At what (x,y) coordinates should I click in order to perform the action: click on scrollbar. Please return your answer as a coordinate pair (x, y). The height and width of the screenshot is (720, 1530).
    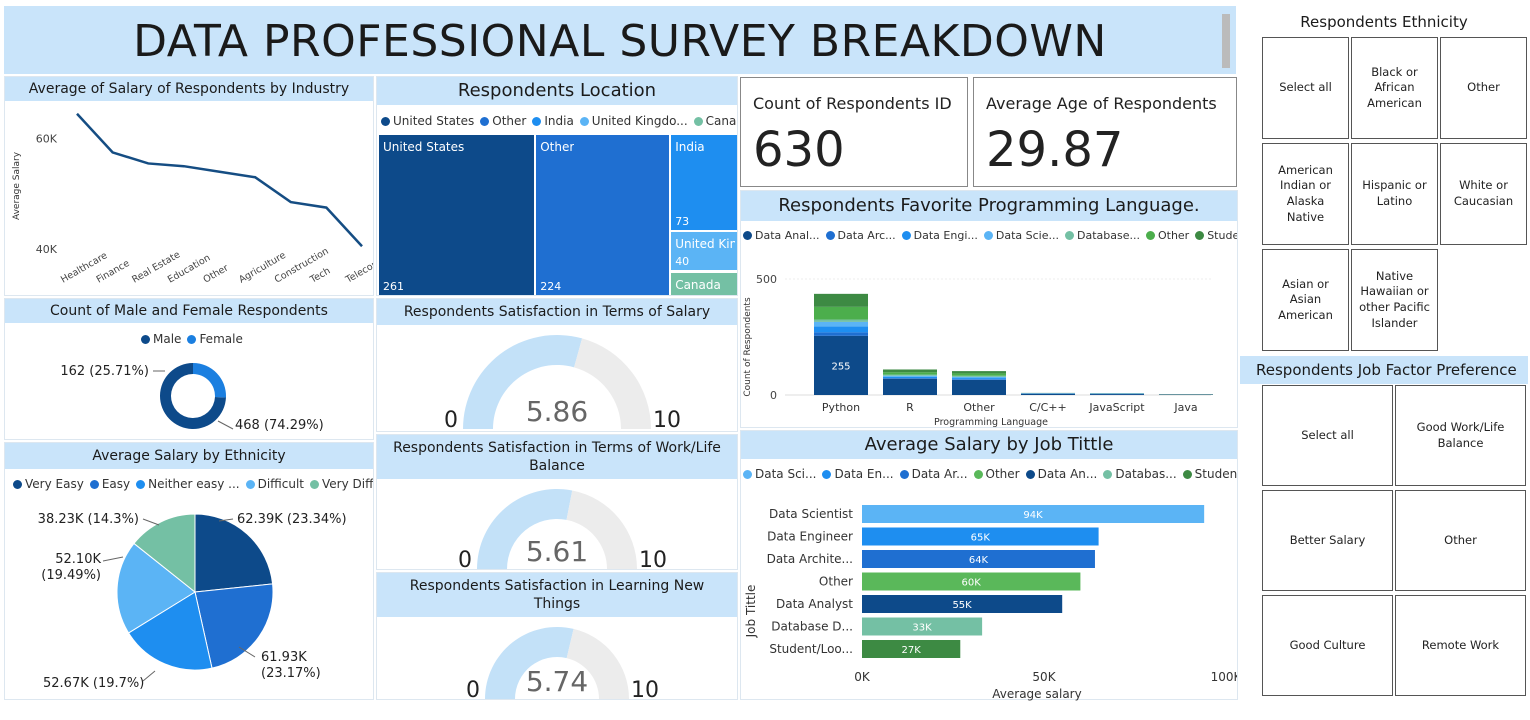
    Looking at the image, I should click on (1226, 41).